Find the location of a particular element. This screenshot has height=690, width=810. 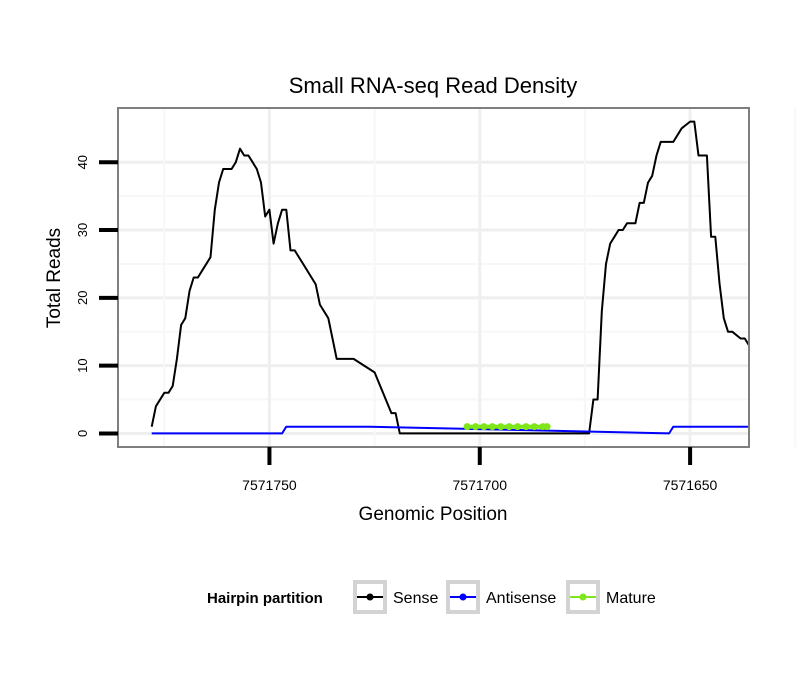

legend-entry-antisense: Antisense is located at coordinates (501, 597).